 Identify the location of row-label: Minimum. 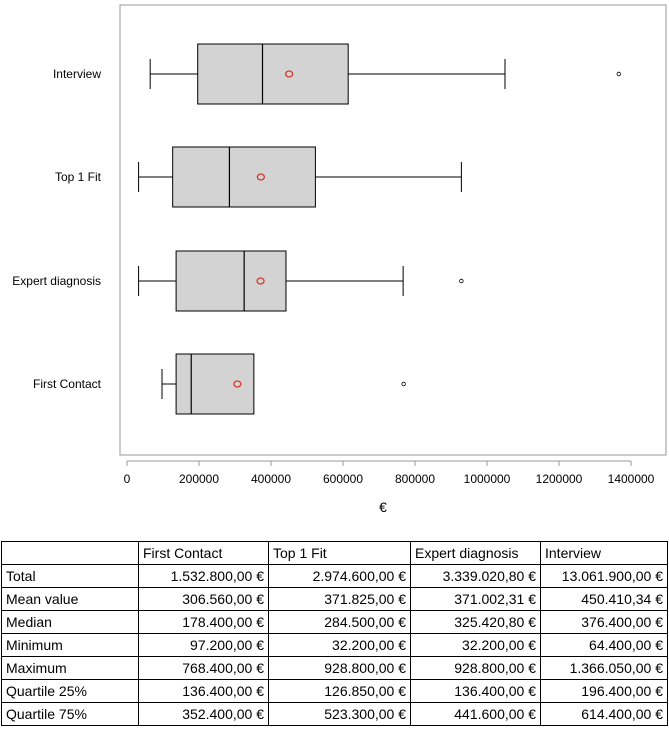
(70, 645).